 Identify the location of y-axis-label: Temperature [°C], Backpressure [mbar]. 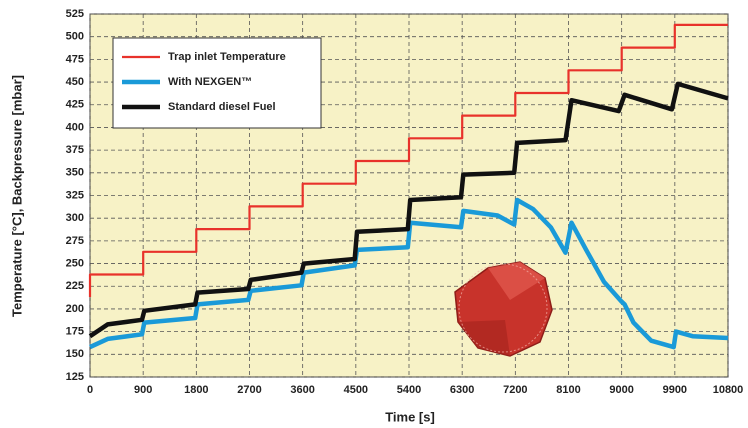
(16, 196).